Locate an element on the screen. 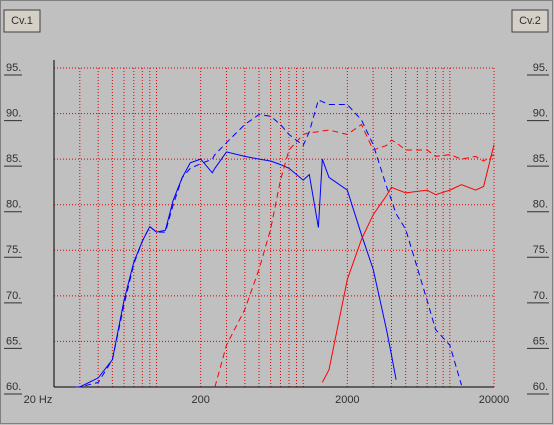 The width and height of the screenshot is (554, 425). button-label: Cv.1 is located at coordinates (22, 21).